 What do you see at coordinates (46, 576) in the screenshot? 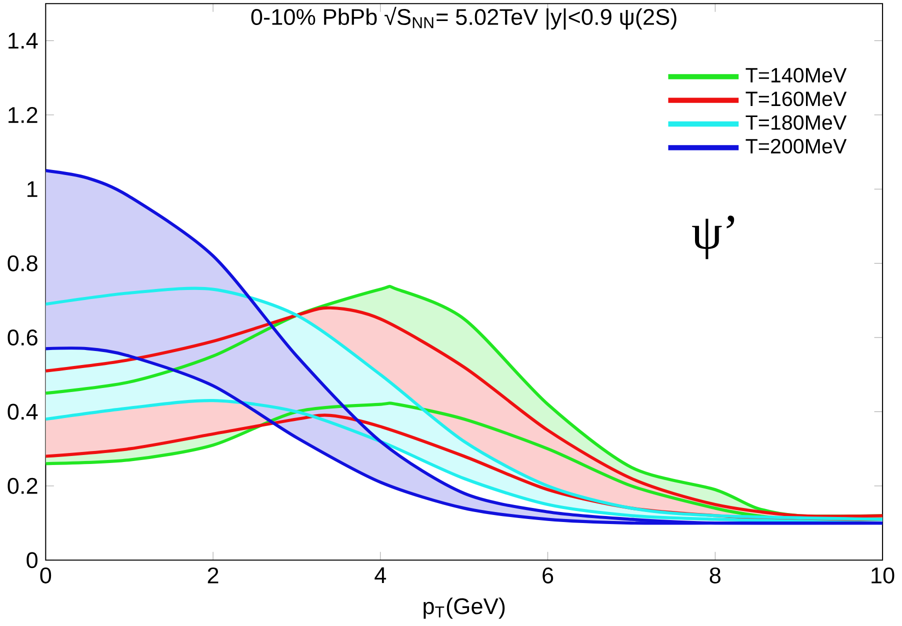
I see `x-tick-label: 0` at bounding box center [46, 576].